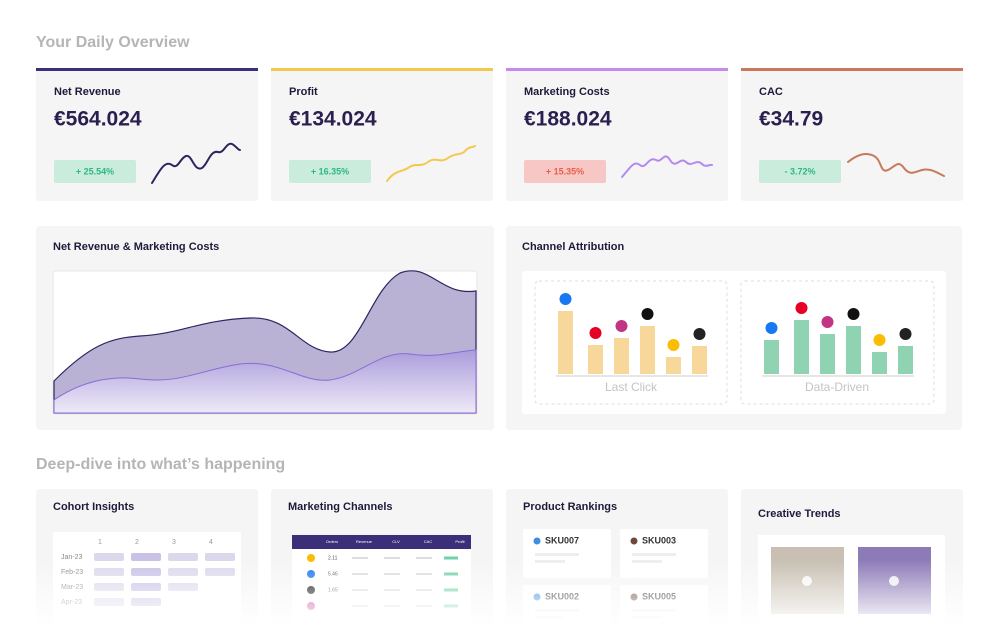 This screenshot has width=998, height=626. What do you see at coordinates (659, 540) in the screenshot?
I see `product-sku: SKU003` at bounding box center [659, 540].